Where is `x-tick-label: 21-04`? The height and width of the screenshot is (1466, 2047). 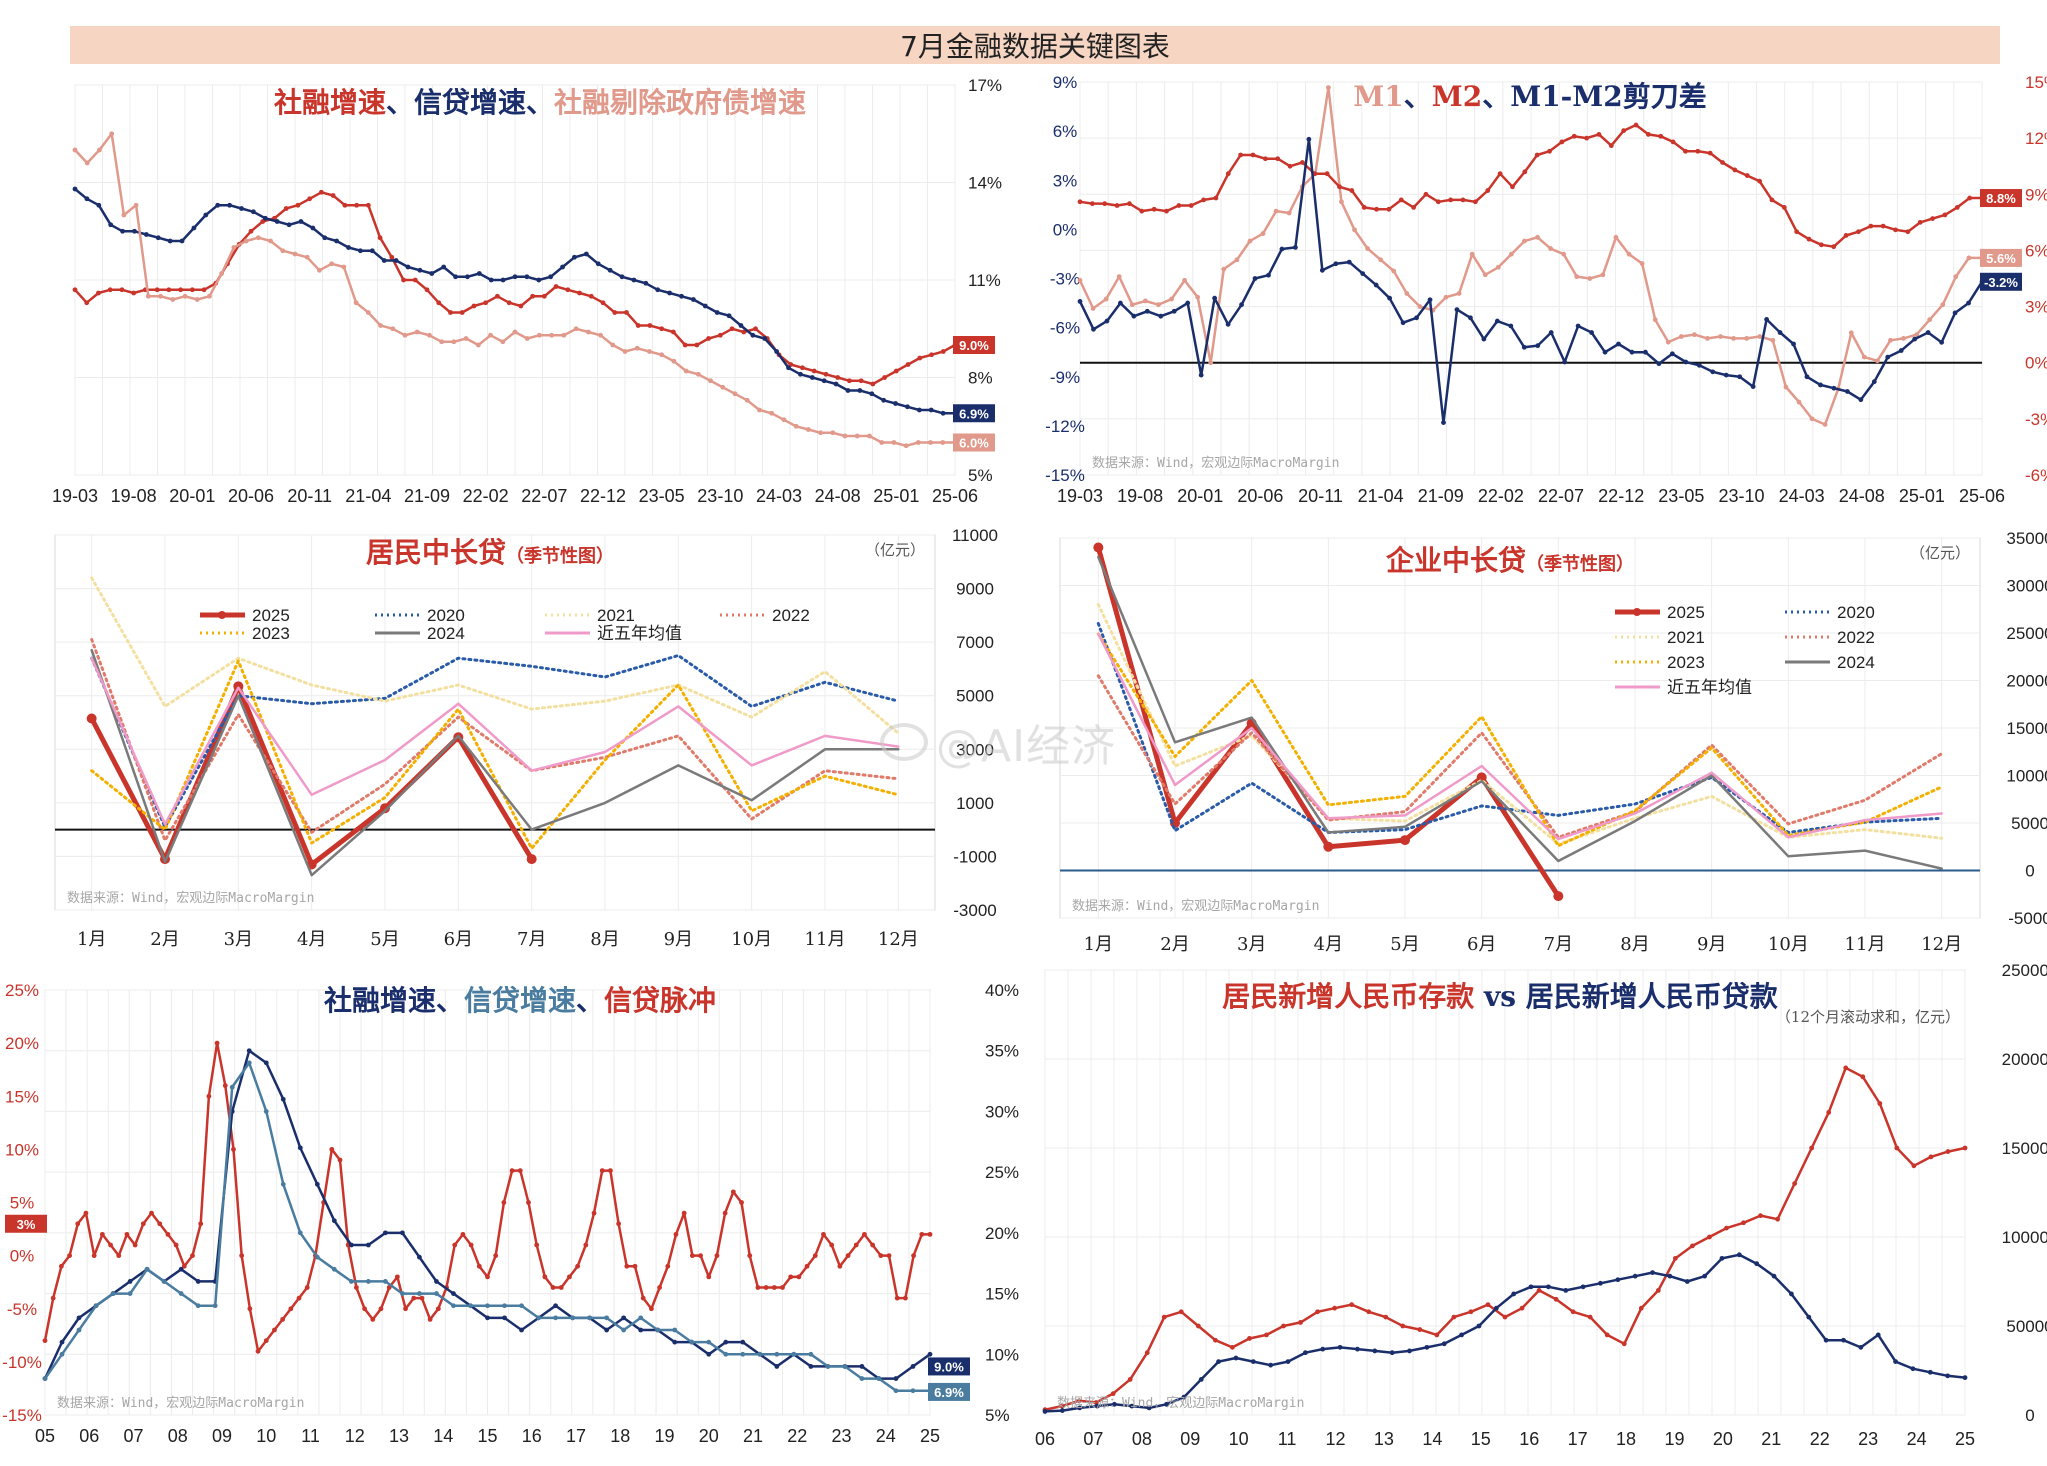
x-tick-label: 21-04 is located at coordinates (1381, 496).